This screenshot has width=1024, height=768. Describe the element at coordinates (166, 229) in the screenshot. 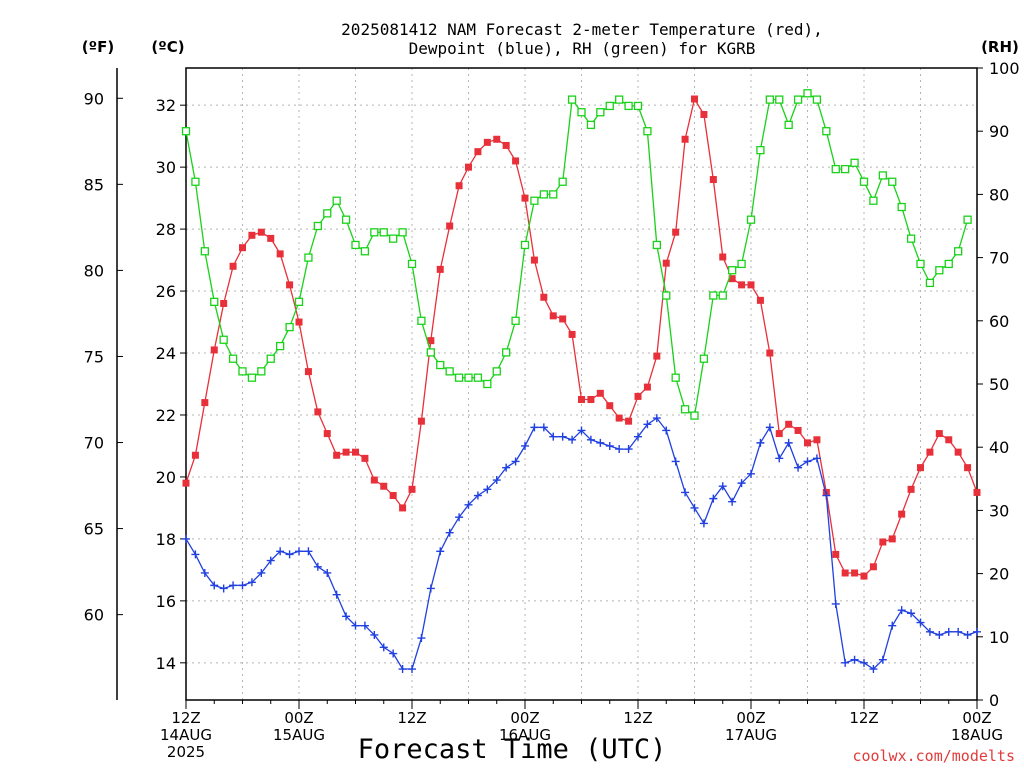

I see `celsius-tick-label: 28` at that location.